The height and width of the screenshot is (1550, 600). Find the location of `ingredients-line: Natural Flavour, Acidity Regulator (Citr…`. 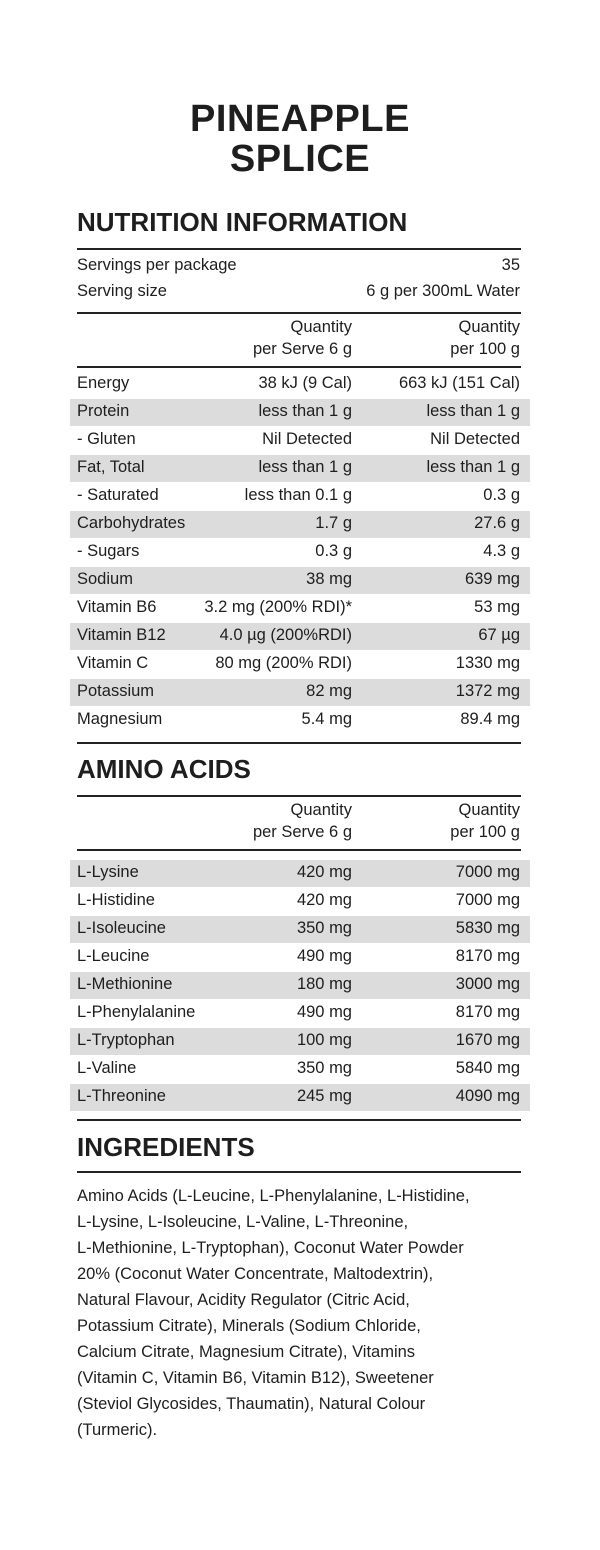

ingredients-line: Natural Flavour, Acidity Regulator (Citr… is located at coordinates (243, 1300).